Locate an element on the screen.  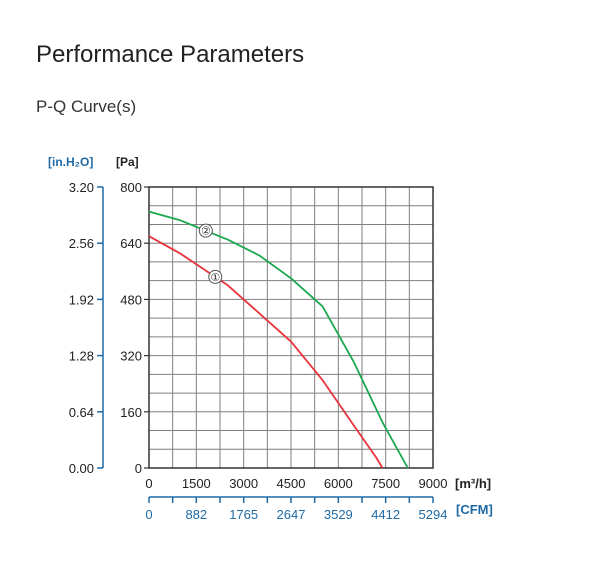
x-secondary-axis-label: [CFM] is located at coordinates (474, 509).